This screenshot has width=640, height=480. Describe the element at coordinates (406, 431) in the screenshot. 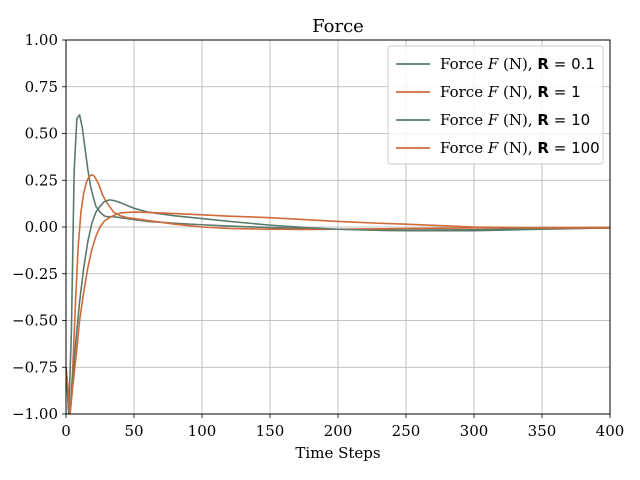

I see `x-tick-label: 250` at that location.